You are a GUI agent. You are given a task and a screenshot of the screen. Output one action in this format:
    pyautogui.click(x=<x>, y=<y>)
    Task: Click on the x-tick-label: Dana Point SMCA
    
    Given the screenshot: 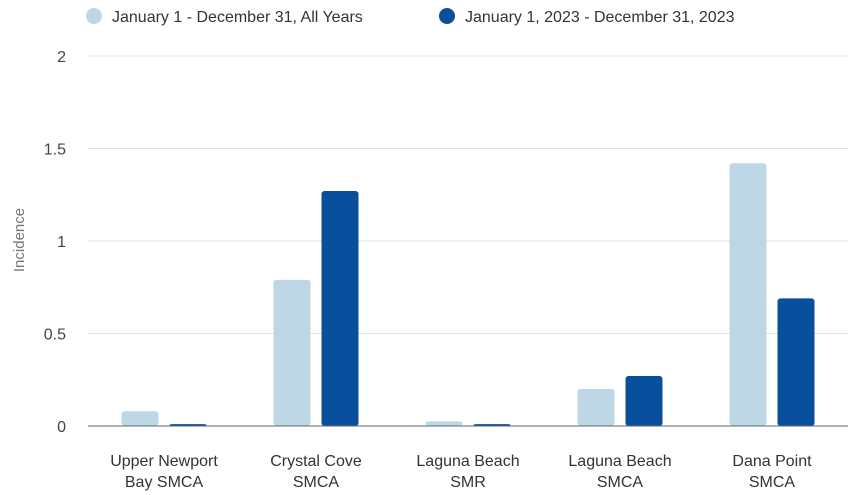 What is the action you would take?
    pyautogui.click(x=772, y=472)
    